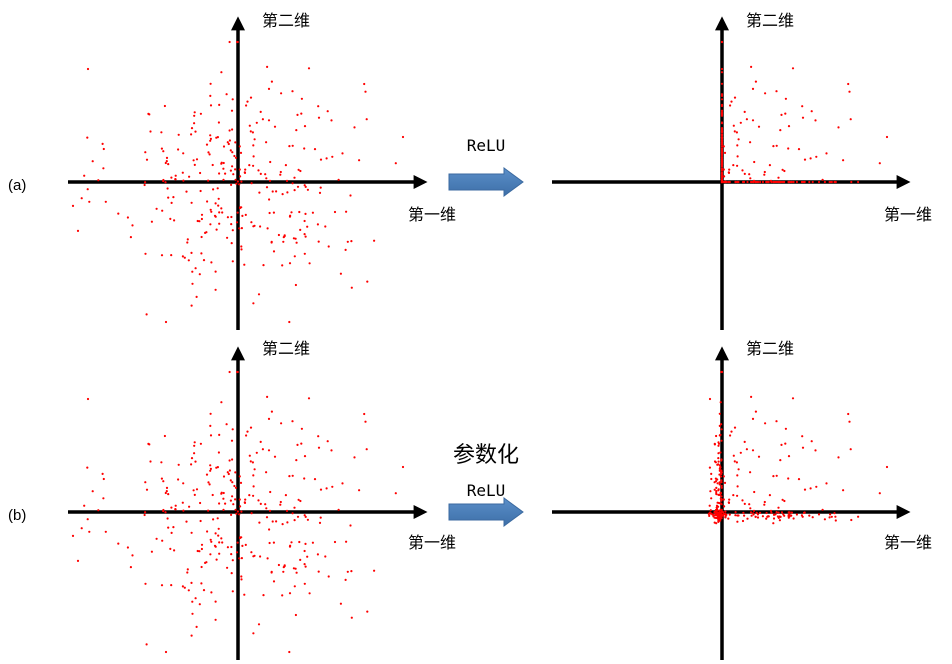  I want to click on y-axis-label: 第二维, so click(770, 20).